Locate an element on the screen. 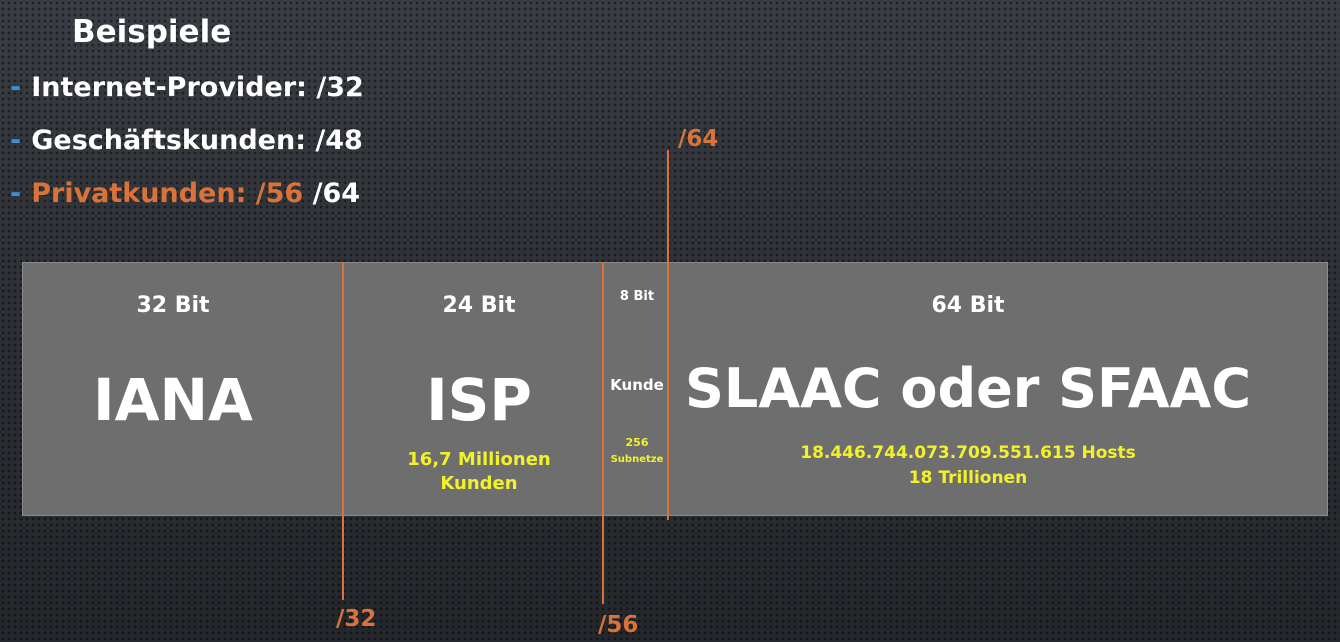 The height and width of the screenshot is (642, 1340). iana-label: IANA is located at coordinates (173, 400).